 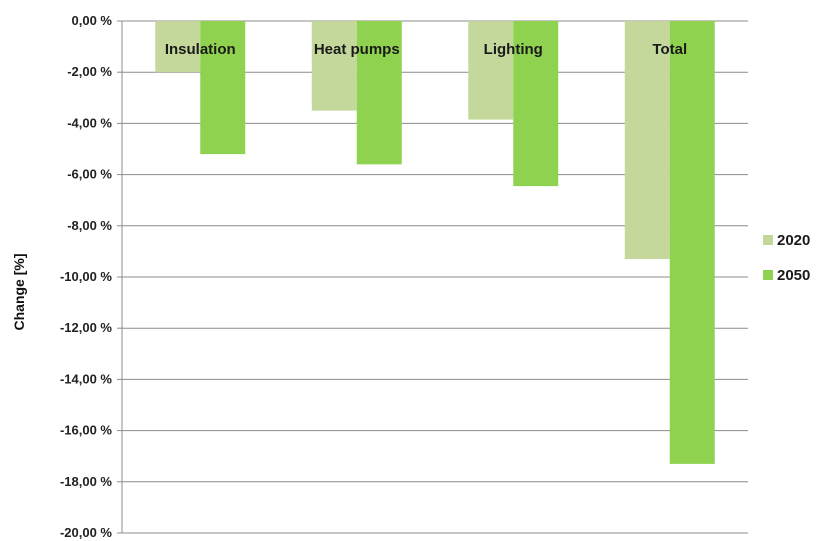 What do you see at coordinates (793, 275) in the screenshot?
I see `legend-label-2050: 2050` at bounding box center [793, 275].